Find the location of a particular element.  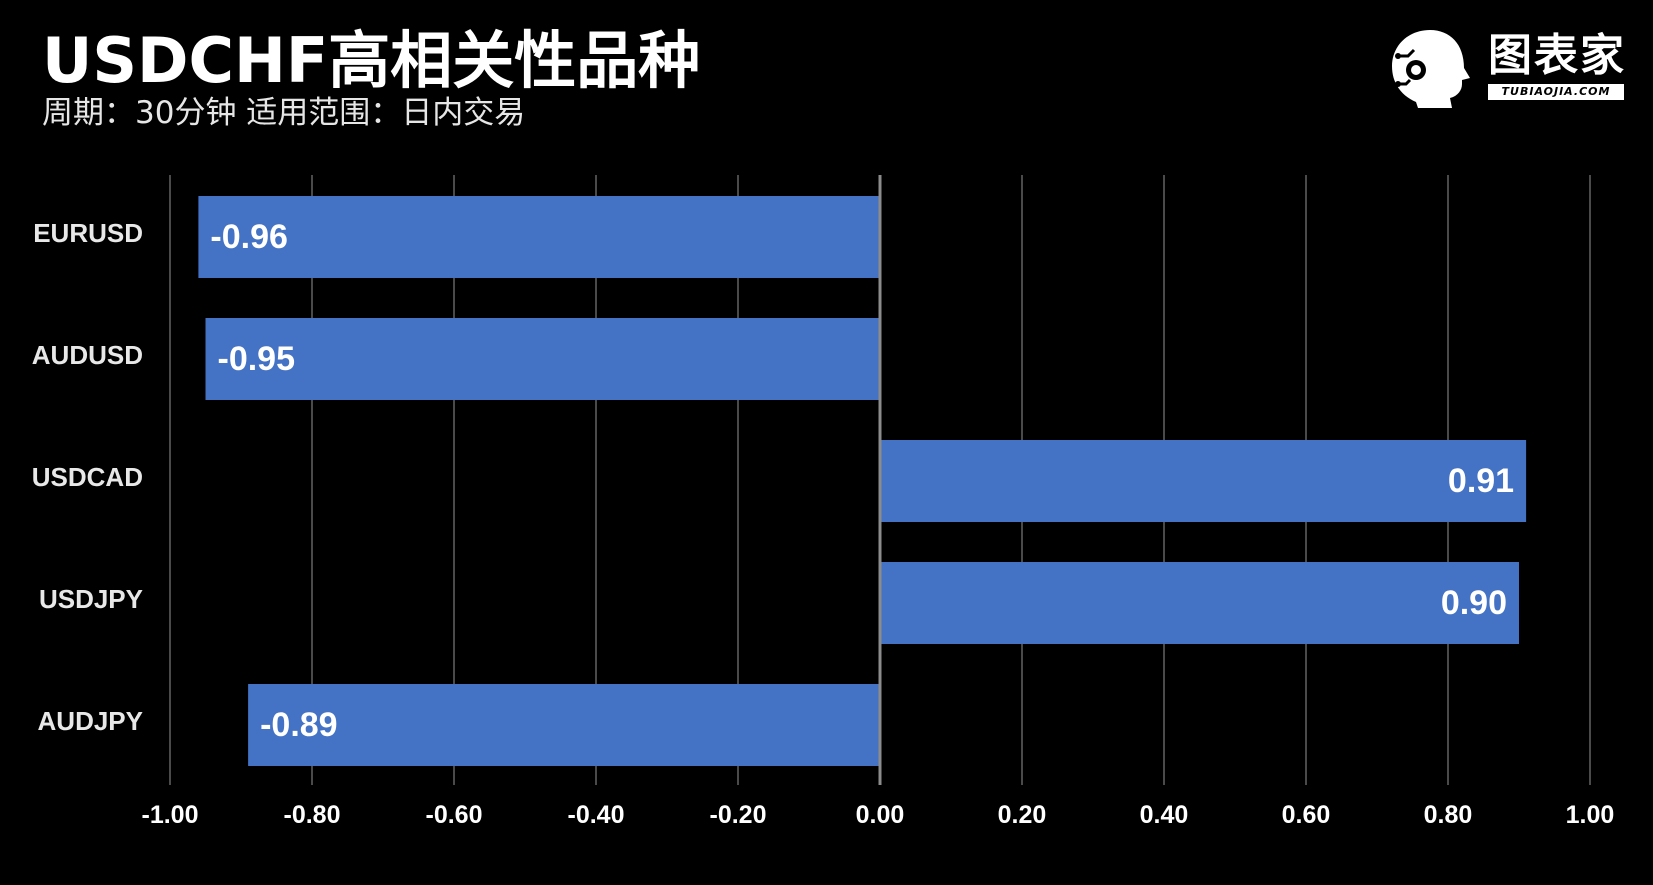

category-label: USDCAD is located at coordinates (87, 477).